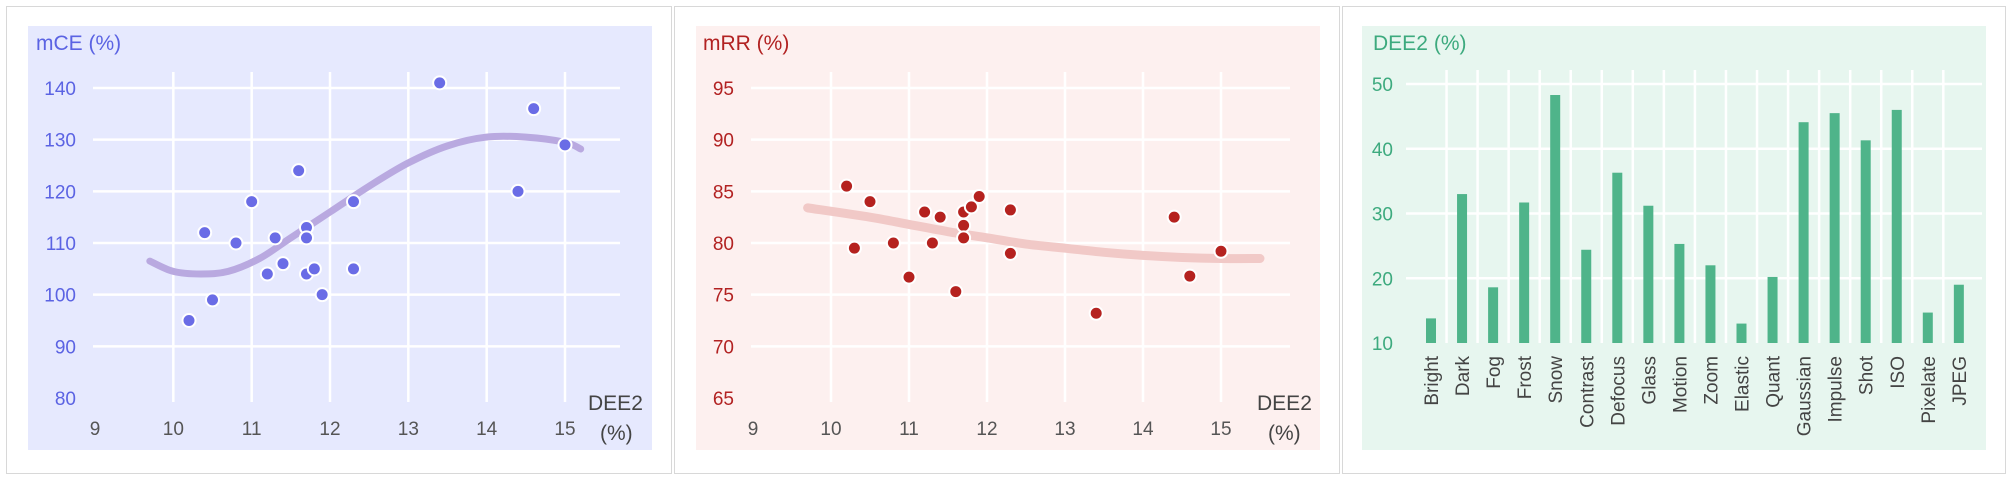 Image resolution: width=2012 pixels, height=482 pixels. Describe the element at coordinates (723, 141) in the screenshot. I see `mrr-y-tick-label: 90` at that location.